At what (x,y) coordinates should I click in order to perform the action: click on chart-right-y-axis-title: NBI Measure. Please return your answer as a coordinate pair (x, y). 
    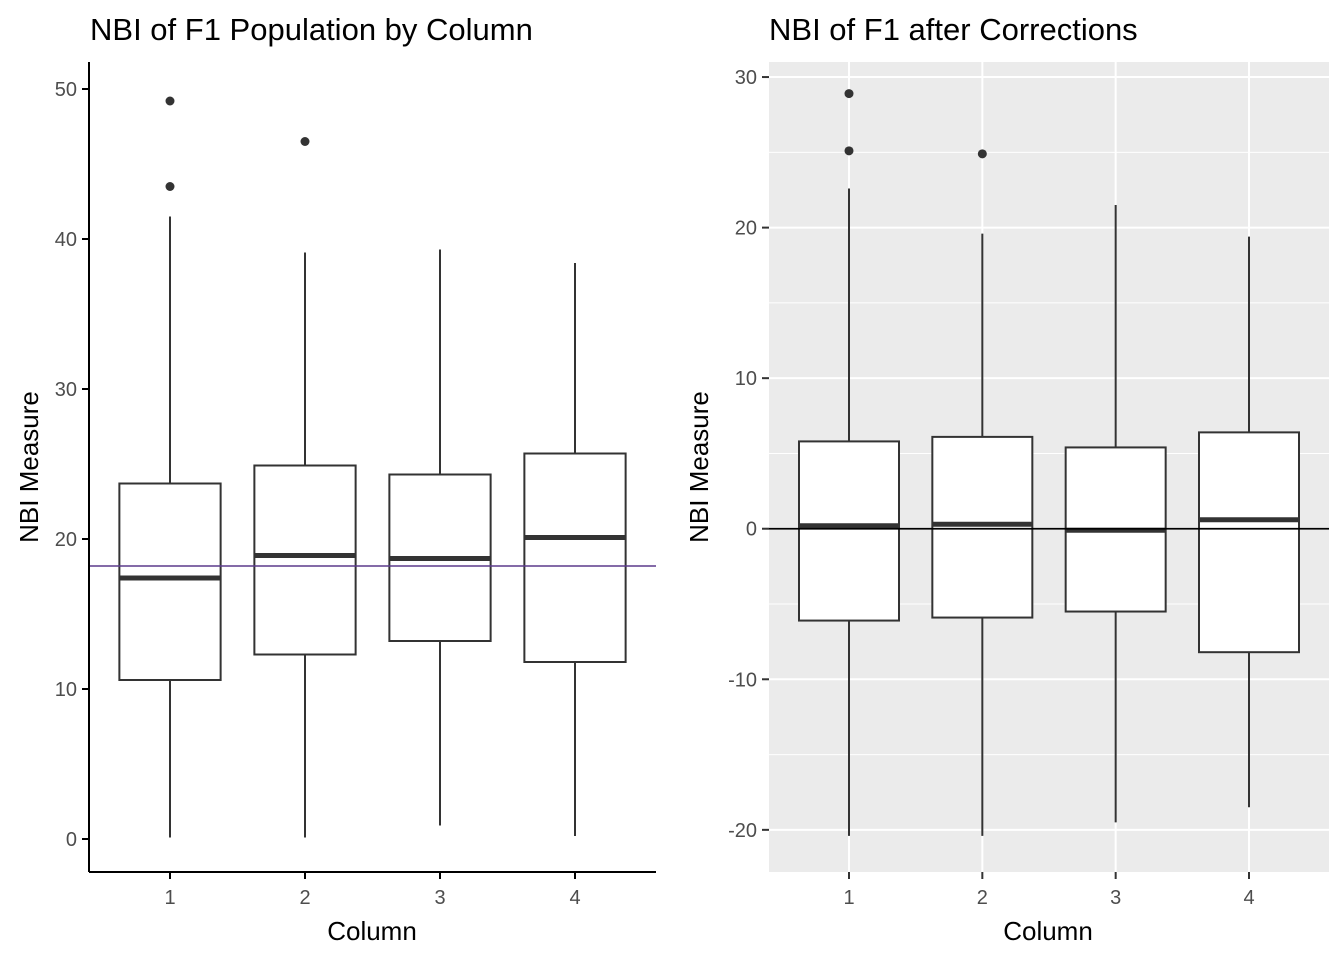
    Looking at the image, I should click on (699, 467).